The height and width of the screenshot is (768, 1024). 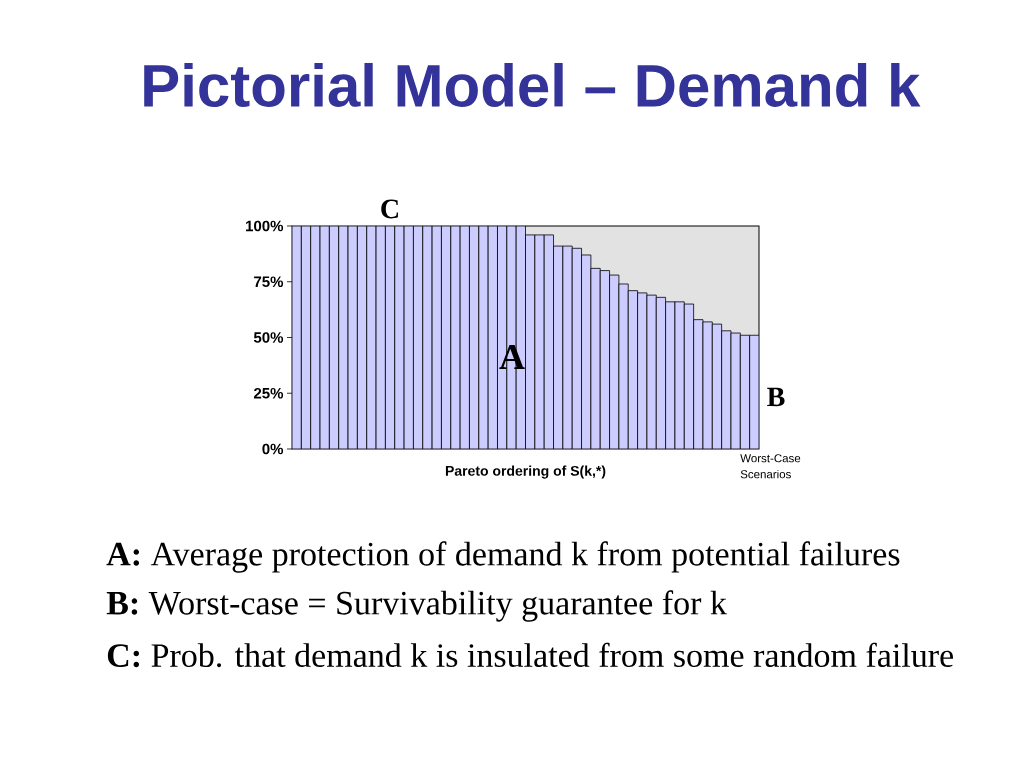 What do you see at coordinates (770, 466) in the screenshot?
I see `text: Worst-Case Scenarios` at bounding box center [770, 466].